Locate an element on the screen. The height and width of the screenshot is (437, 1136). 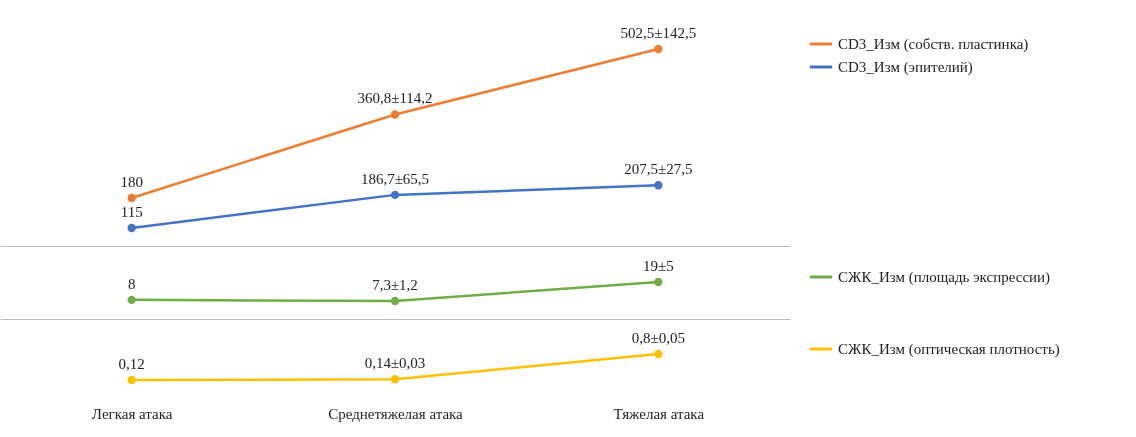
data-label: 360,8±114,2 is located at coordinates (395, 98).